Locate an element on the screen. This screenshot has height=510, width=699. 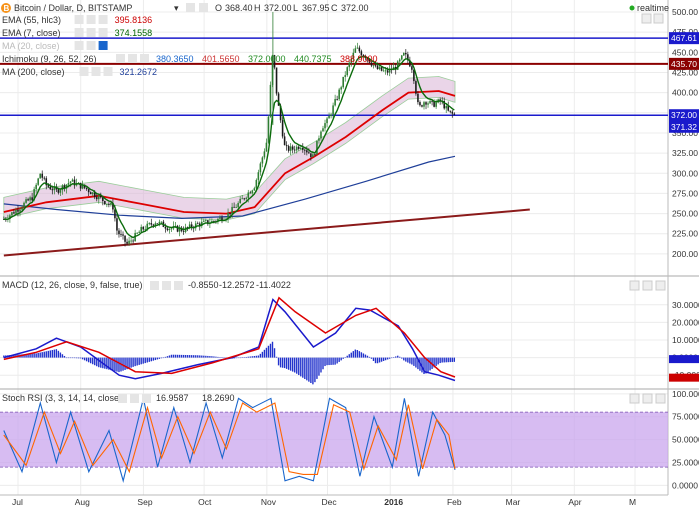
macd-pane-maximize-icon is located at coordinates (634, 285).